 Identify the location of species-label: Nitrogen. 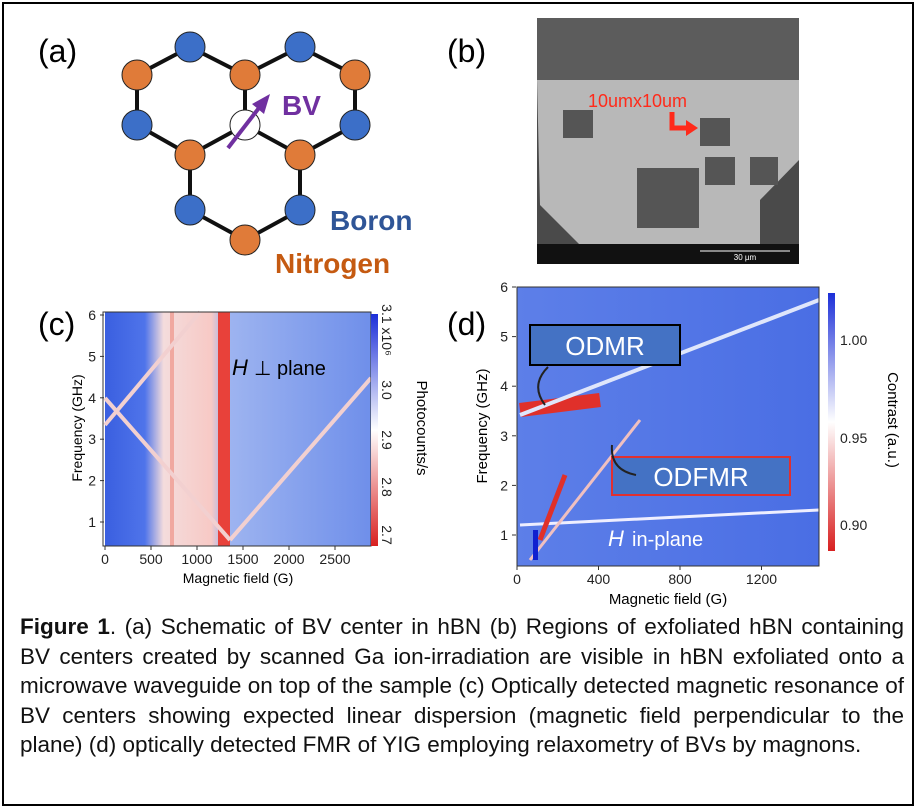
(332, 263).